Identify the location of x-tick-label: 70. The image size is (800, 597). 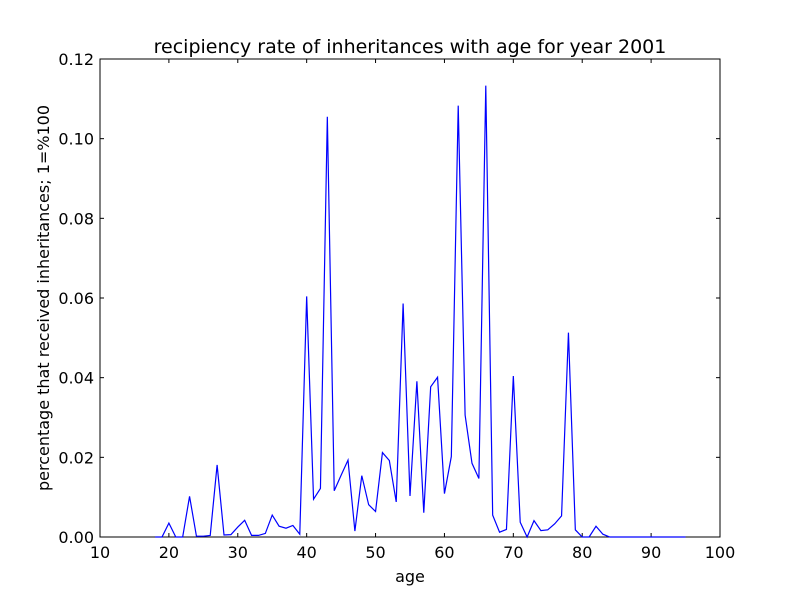
(513, 552).